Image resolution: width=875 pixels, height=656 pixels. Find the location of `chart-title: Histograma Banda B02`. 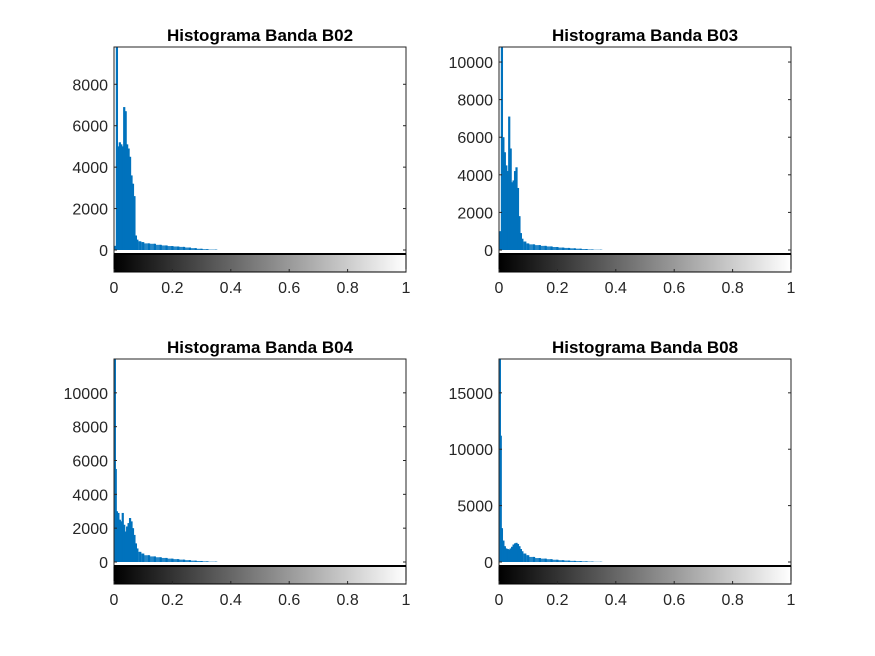

chart-title: Histograma Banda B02 is located at coordinates (260, 35).